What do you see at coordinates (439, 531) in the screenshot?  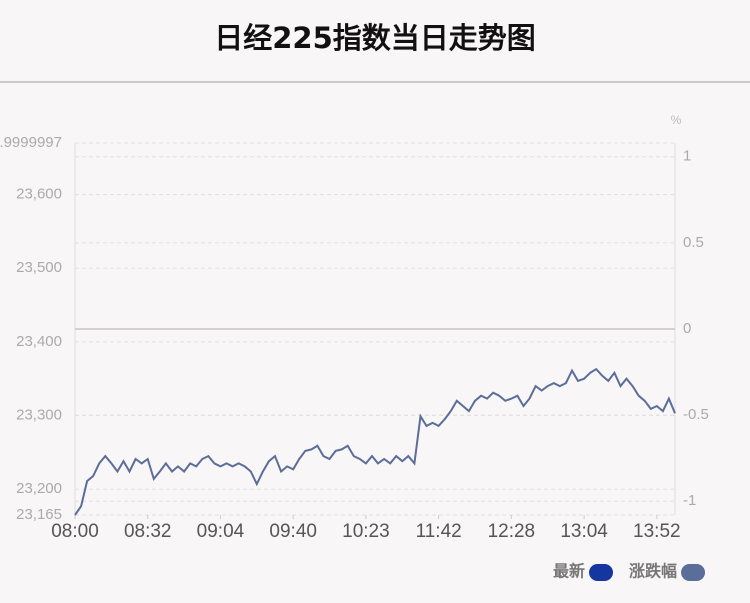 I see `x-tick-label: 11:42` at bounding box center [439, 531].